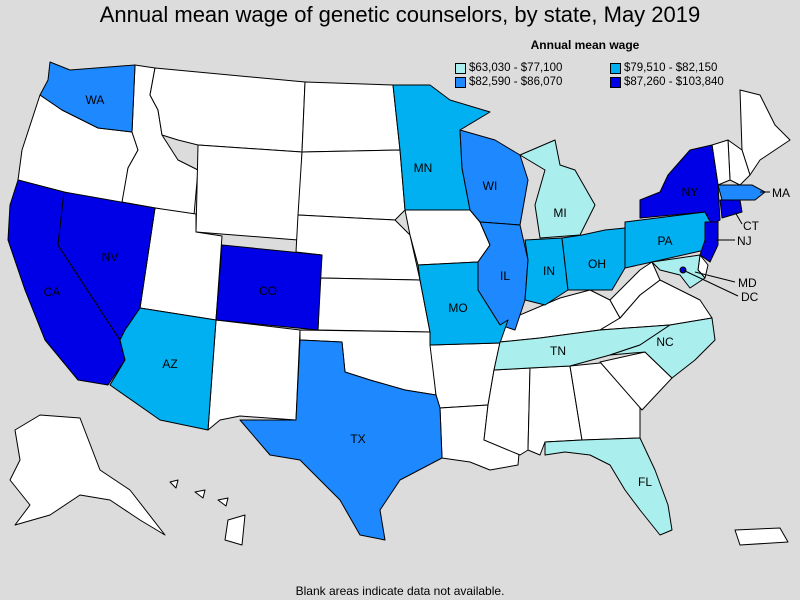  I want to click on label-in: IN, so click(549, 271).